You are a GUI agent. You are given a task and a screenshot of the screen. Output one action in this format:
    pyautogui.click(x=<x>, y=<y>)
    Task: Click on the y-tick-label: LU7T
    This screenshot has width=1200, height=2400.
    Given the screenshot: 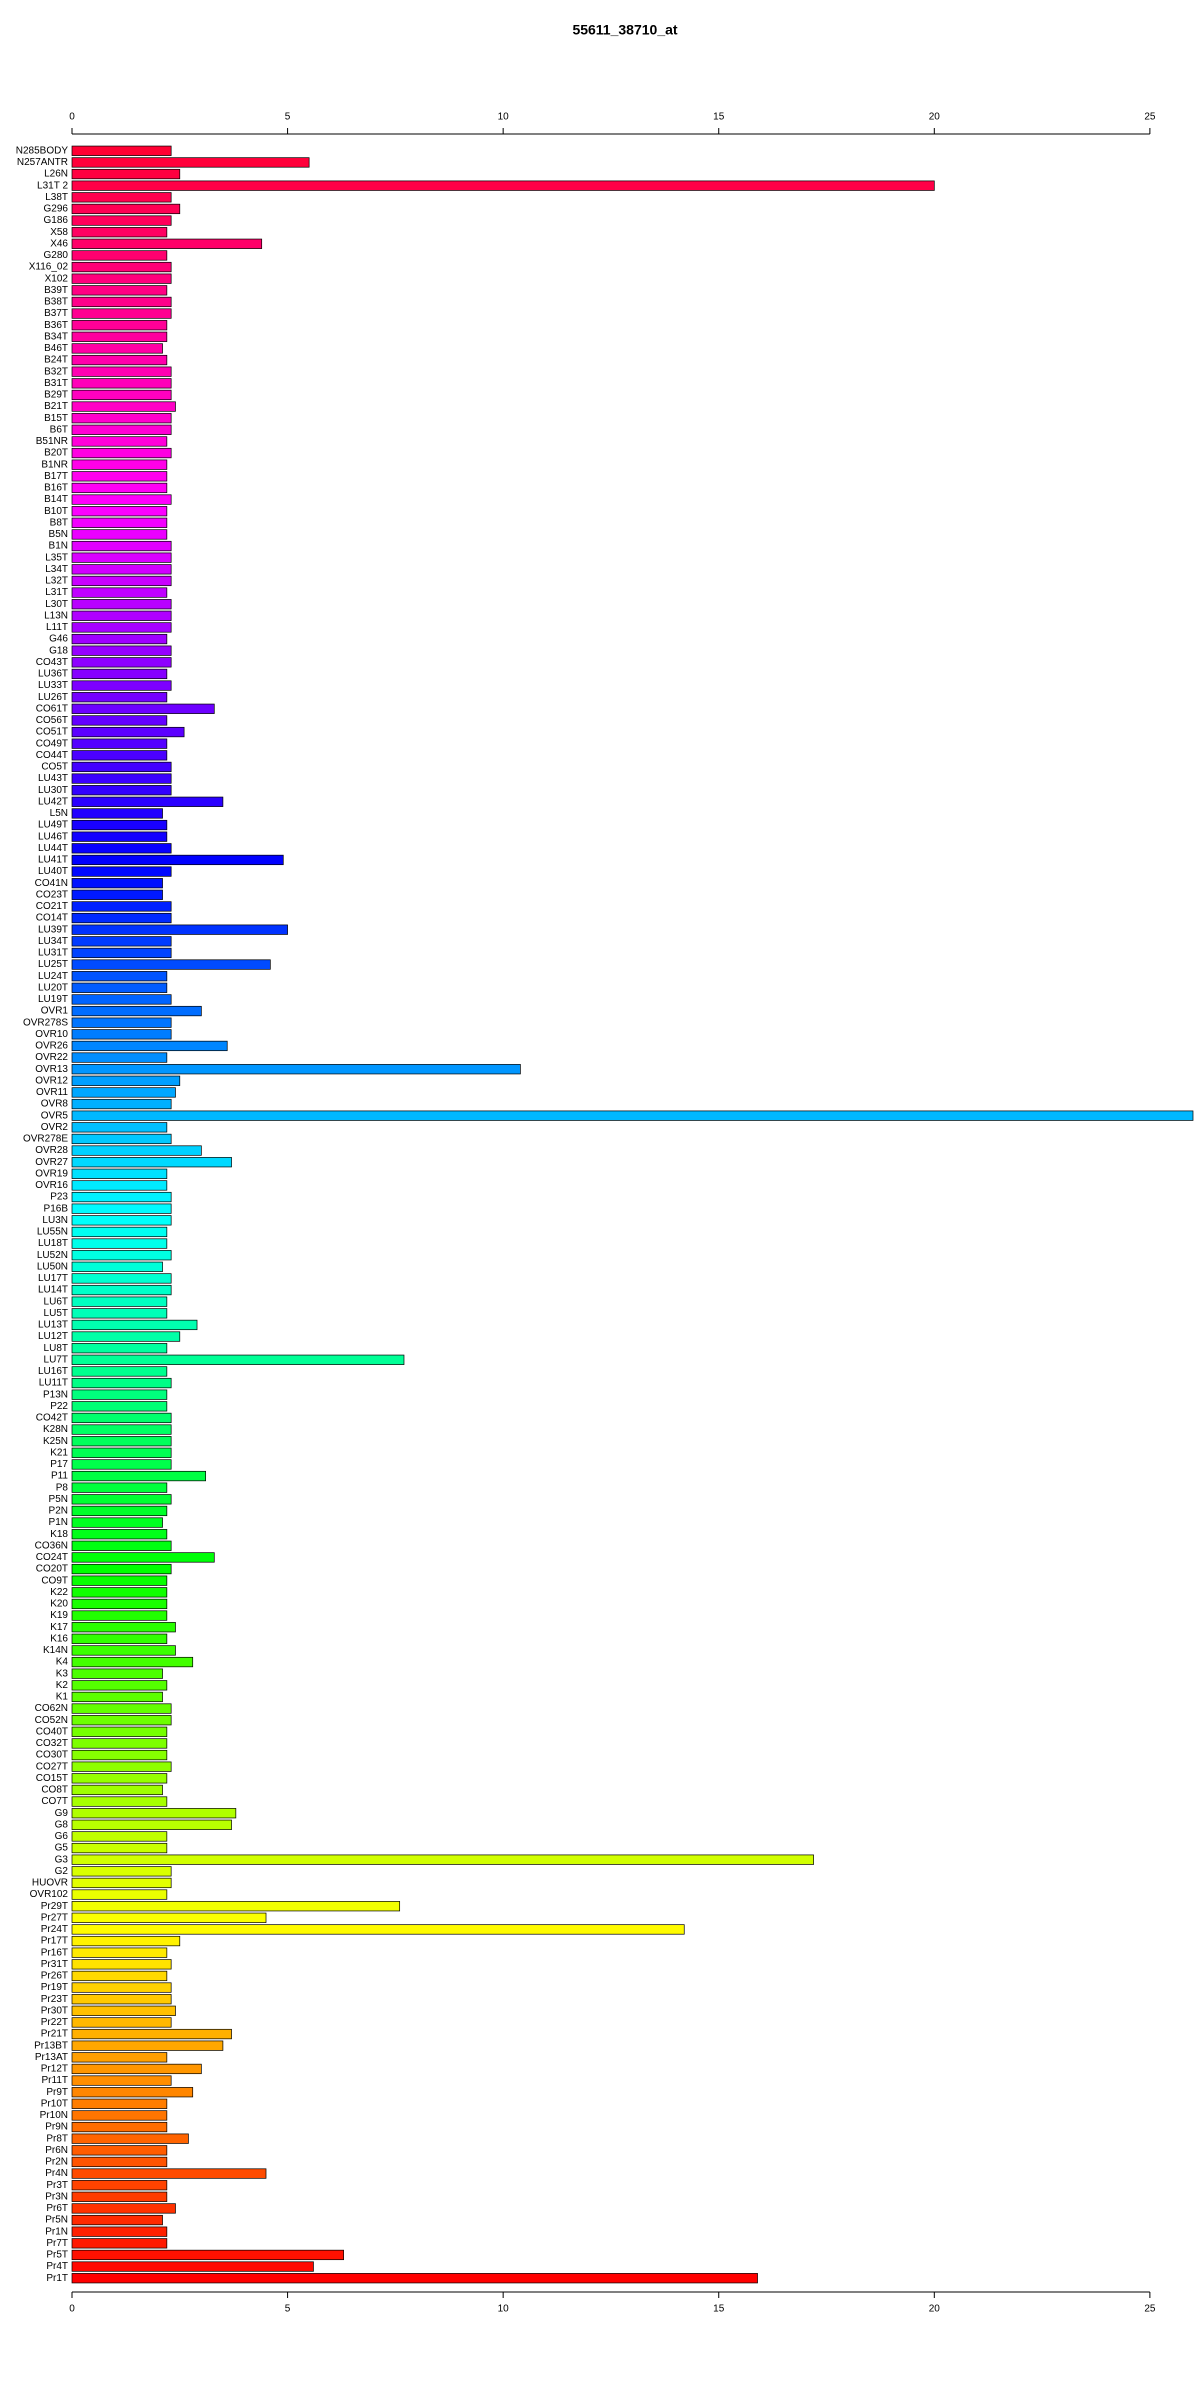 What is the action you would take?
    pyautogui.click(x=56, y=1359)
    